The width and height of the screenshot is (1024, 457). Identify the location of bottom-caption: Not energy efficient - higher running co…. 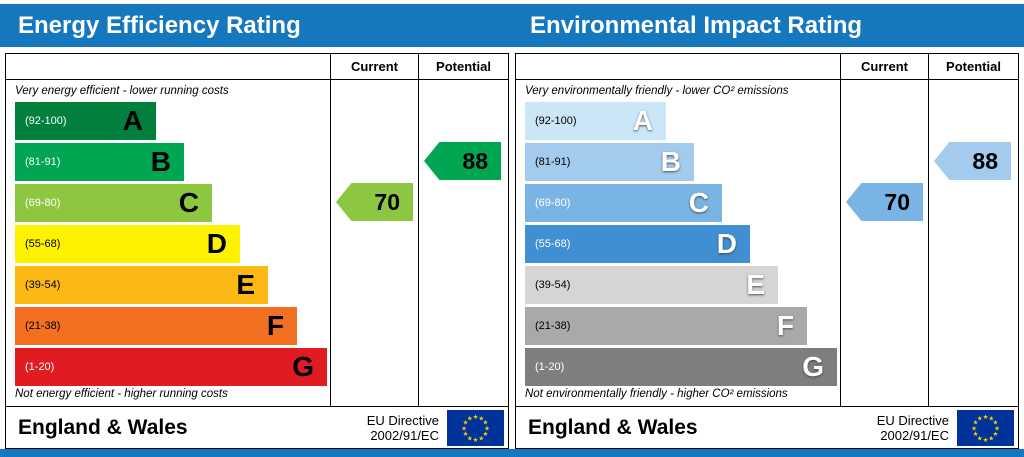
(121, 394).